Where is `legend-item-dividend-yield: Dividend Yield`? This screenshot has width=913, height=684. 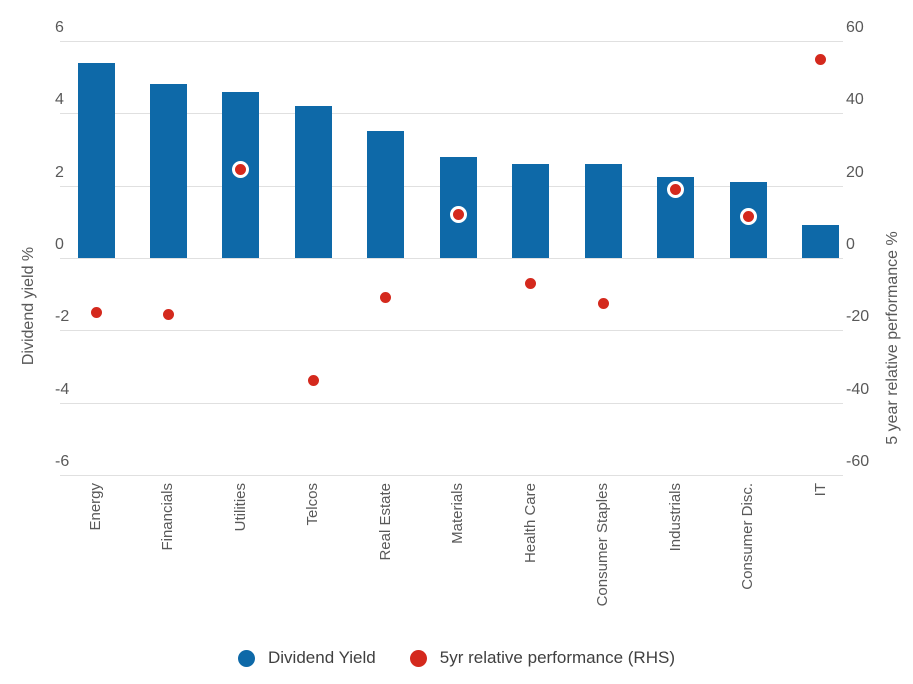
legend-item-dividend-yield: Dividend Yield is located at coordinates (307, 658).